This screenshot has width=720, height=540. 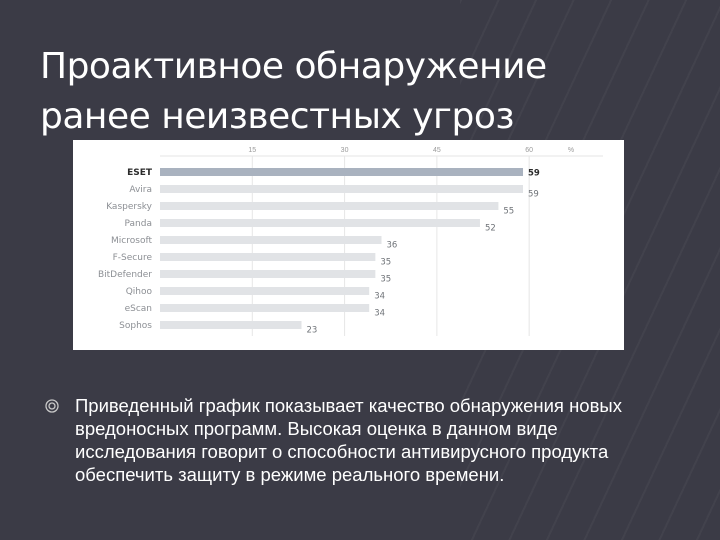 I want to click on data-label: 55, so click(x=508, y=212).